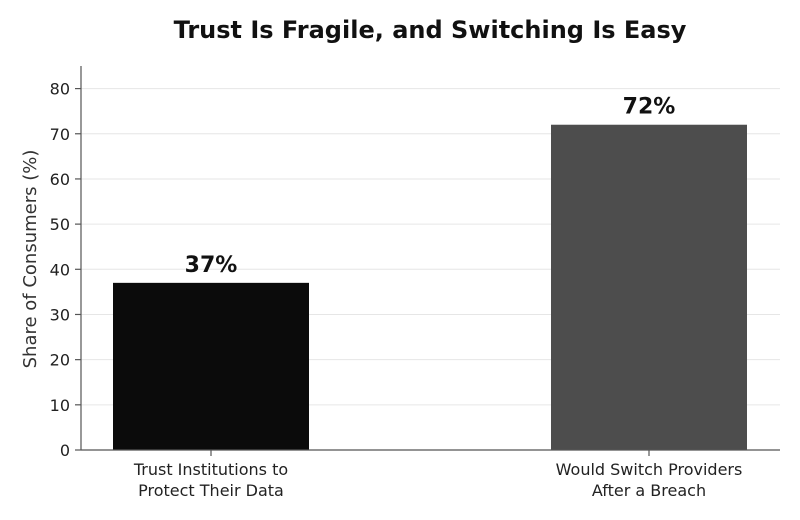 This screenshot has height=520, width=800. What do you see at coordinates (210, 480) in the screenshot?
I see `x-tick-label: Trust Institutions to Protect Their Data` at bounding box center [210, 480].